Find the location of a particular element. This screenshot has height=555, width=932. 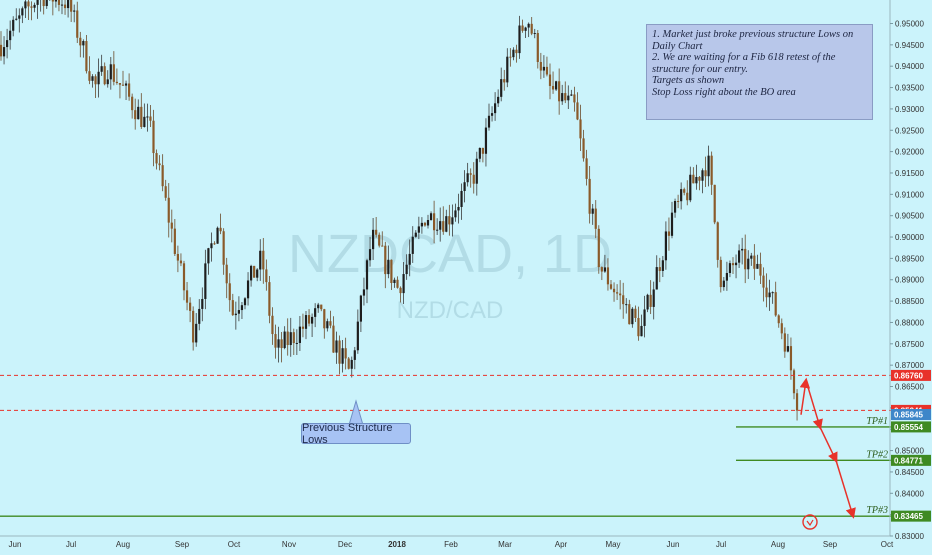

note-line-5: Stop Loss right about the BO area is located at coordinates (724, 92).